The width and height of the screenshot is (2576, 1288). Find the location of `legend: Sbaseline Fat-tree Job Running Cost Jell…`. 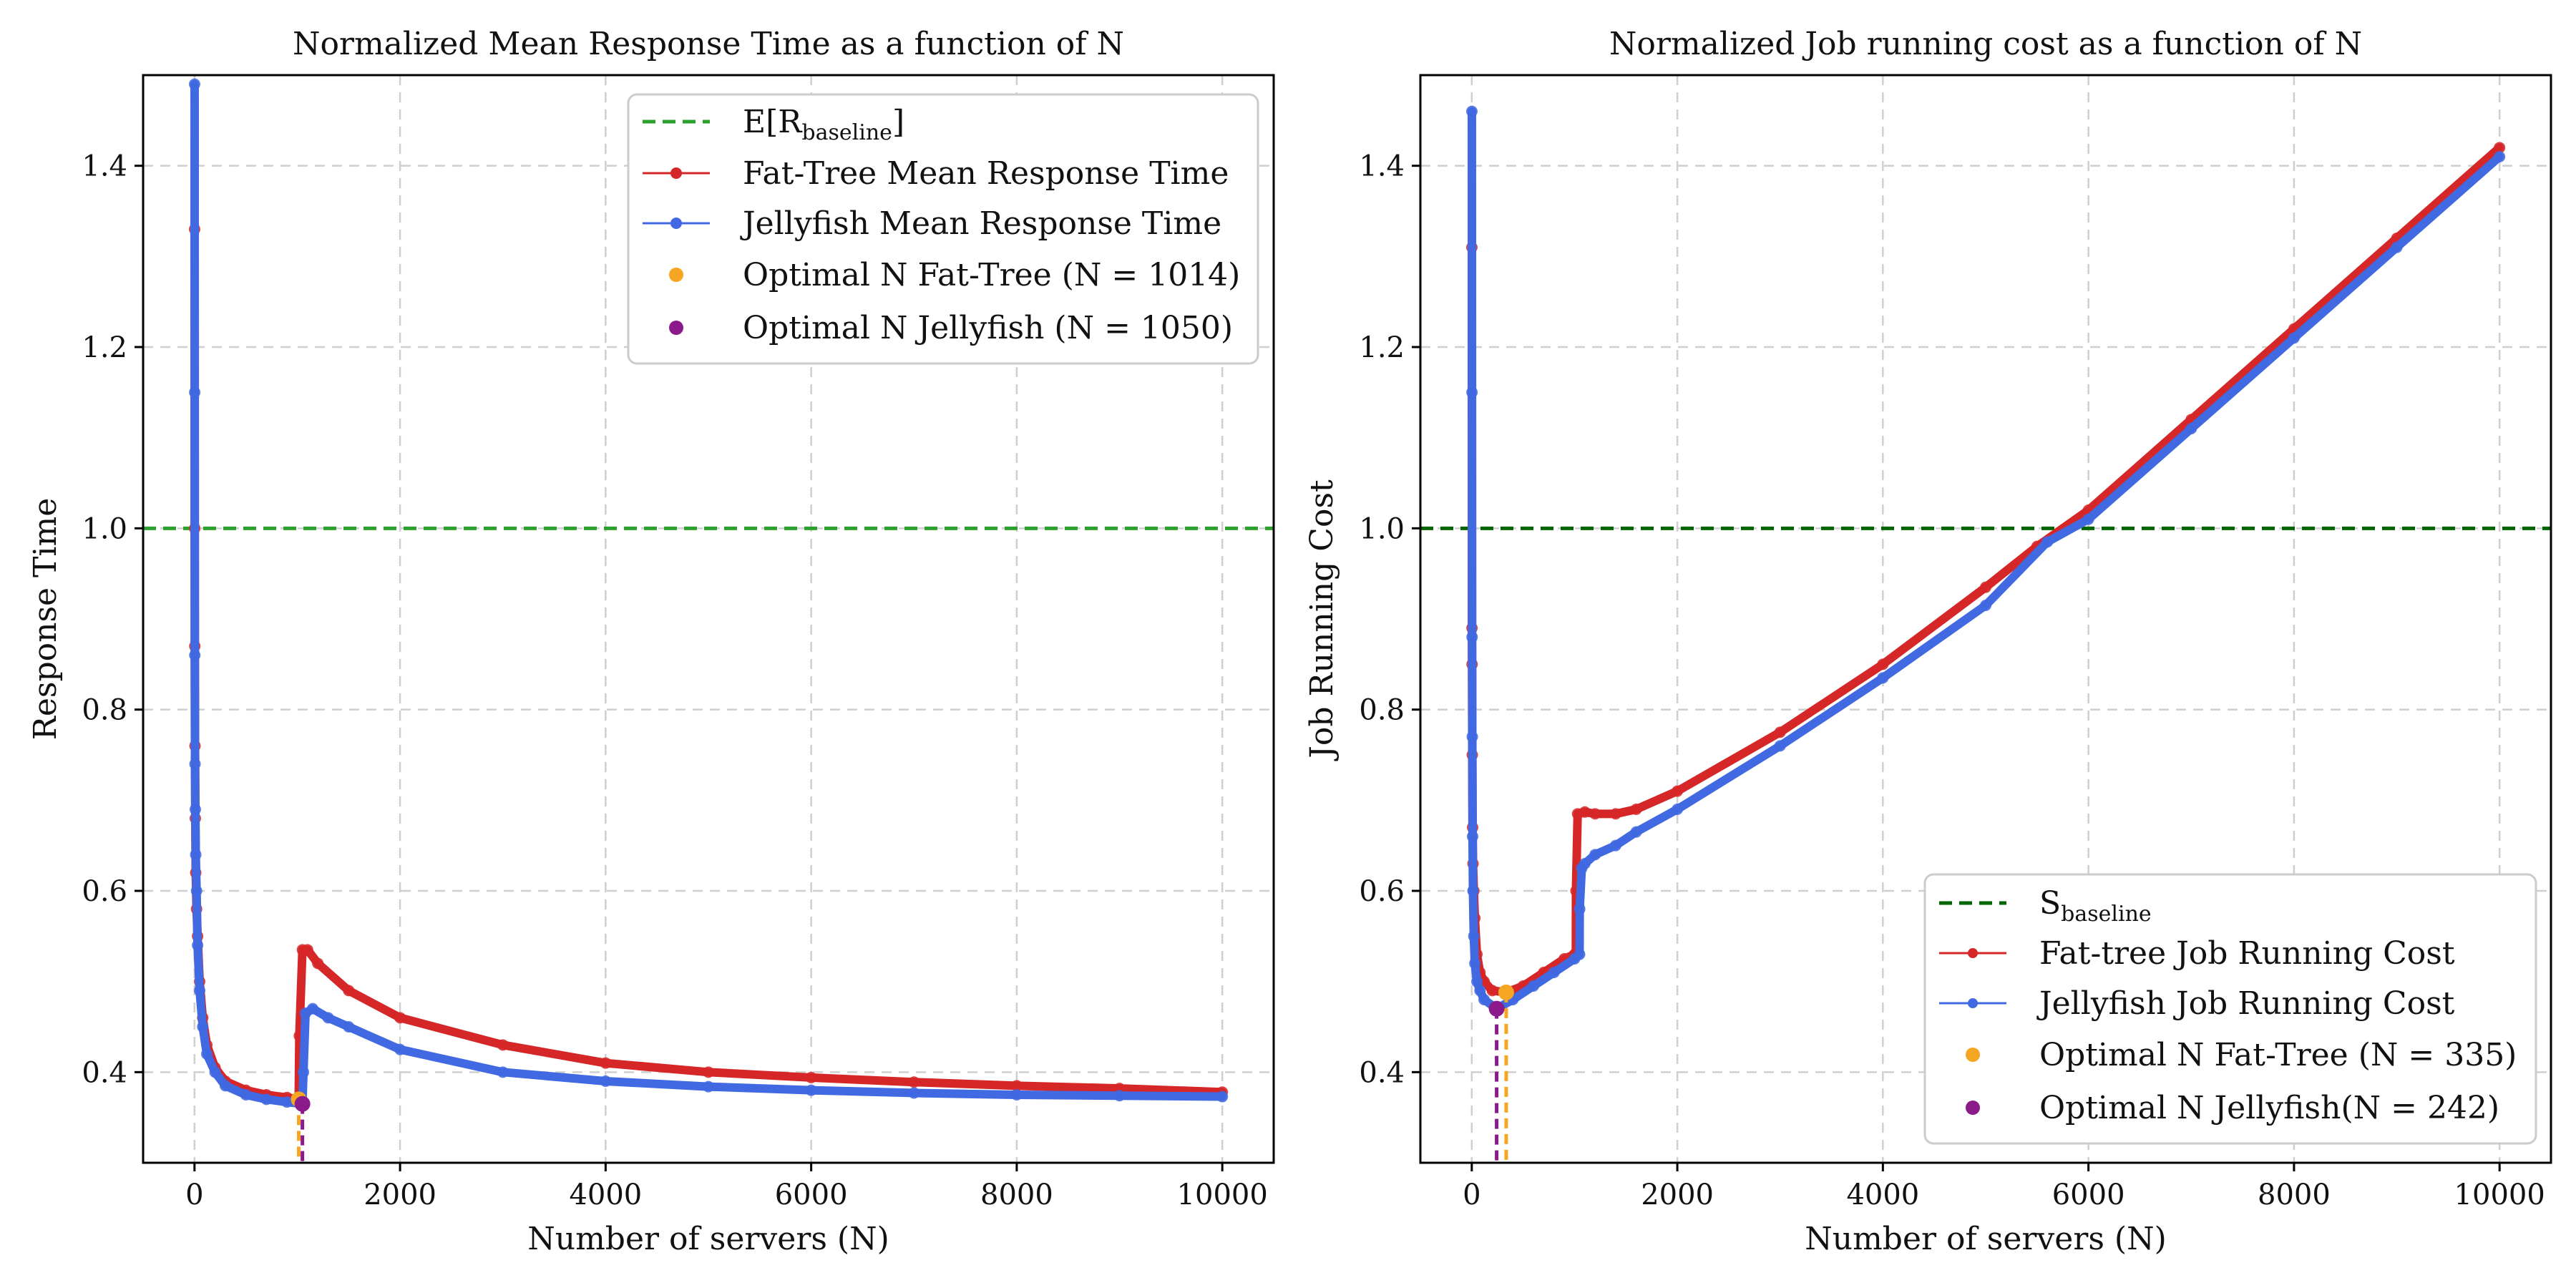

legend: Sbaseline Fat-tree Job Running Cost Jell… is located at coordinates (2230, 1009).